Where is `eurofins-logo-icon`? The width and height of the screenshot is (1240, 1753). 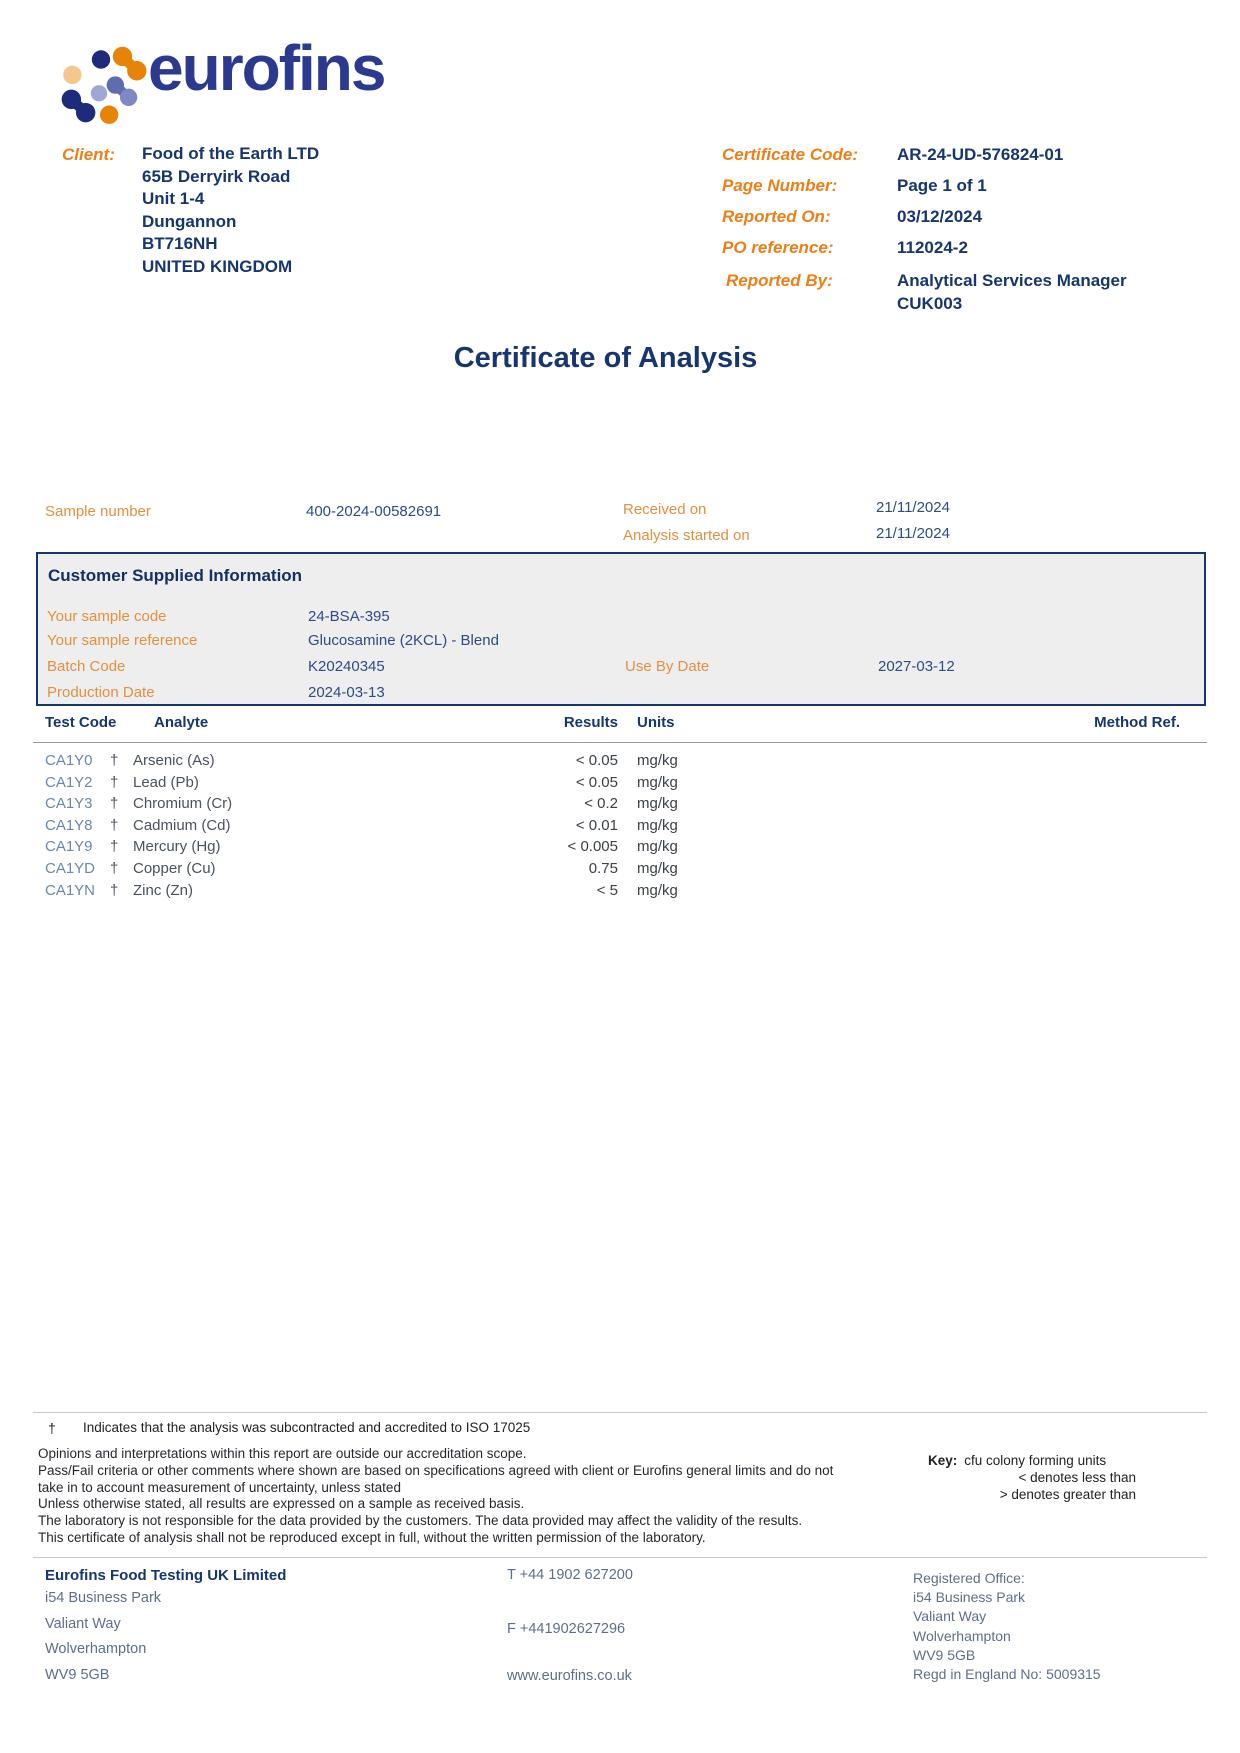 eurofins-logo-icon is located at coordinates (104, 85).